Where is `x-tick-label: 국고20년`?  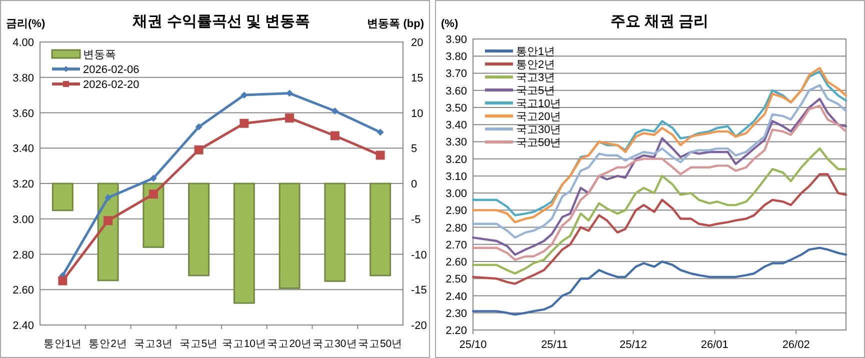 x-tick-label: 국고20년 is located at coordinates (289, 344).